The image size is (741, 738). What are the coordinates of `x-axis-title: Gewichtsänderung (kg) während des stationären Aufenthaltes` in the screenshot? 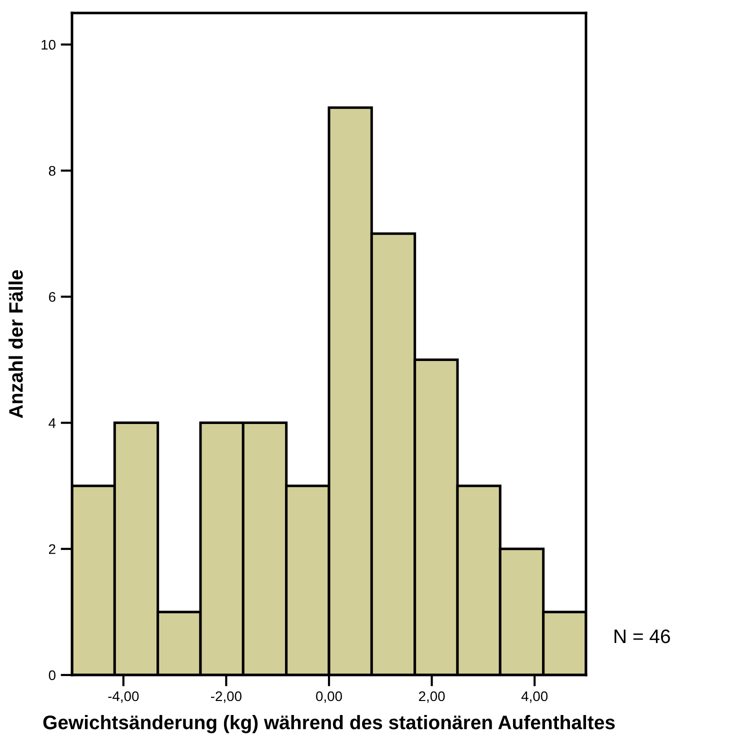 It's located at (329, 724).